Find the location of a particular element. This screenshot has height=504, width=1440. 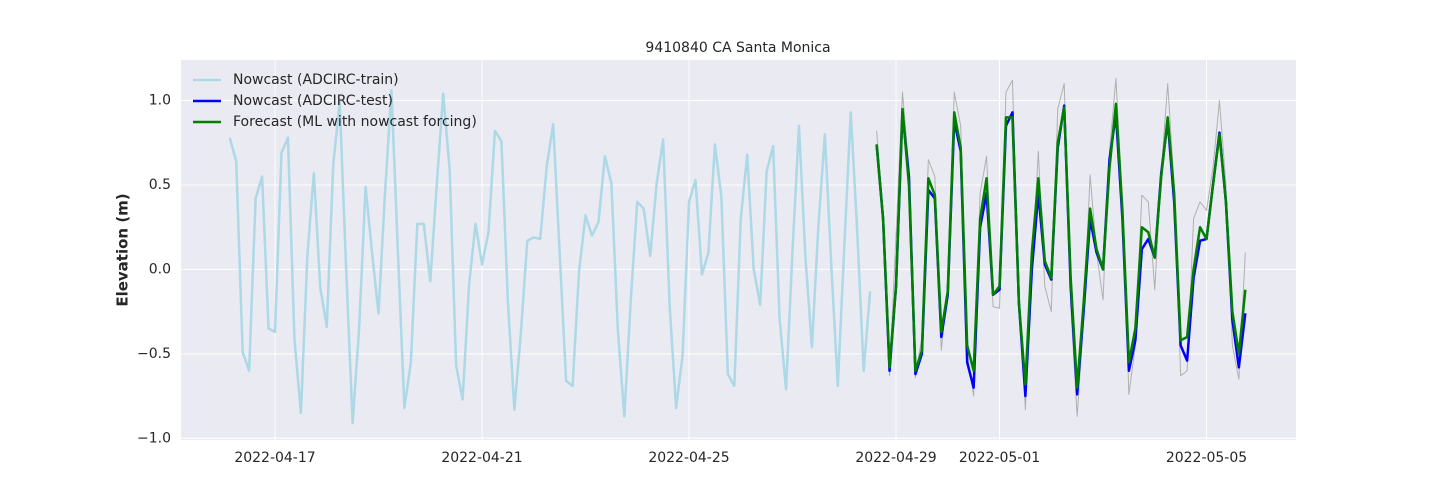

x-tick-label: 2022-04-21 is located at coordinates (481, 458).